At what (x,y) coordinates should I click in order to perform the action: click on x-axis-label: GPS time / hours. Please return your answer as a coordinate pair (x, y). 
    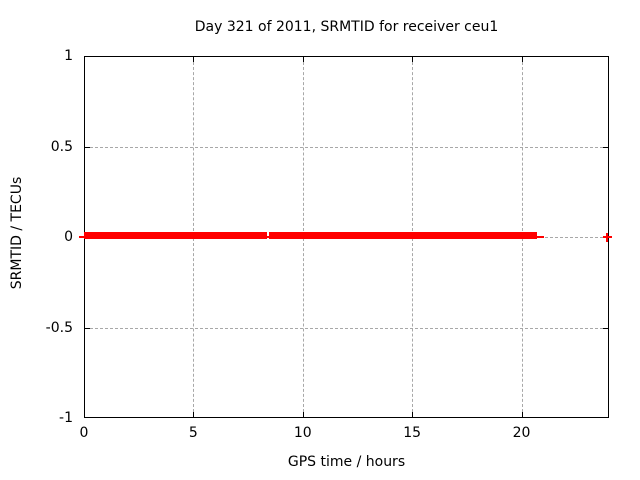
    Looking at the image, I should click on (346, 462).